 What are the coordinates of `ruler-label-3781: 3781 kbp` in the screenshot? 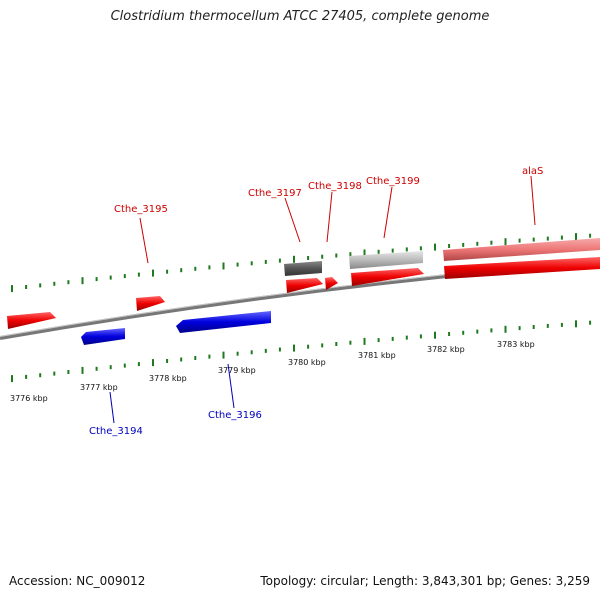 It's located at (377, 355).